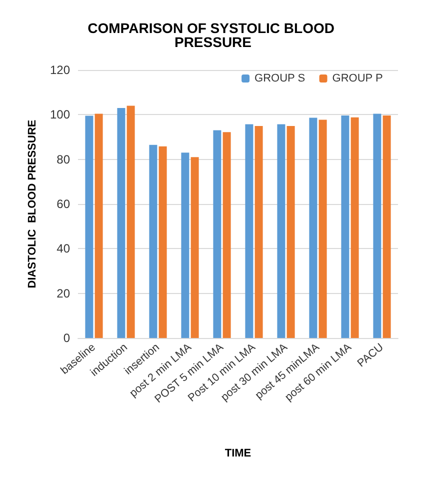 This screenshot has height=497, width=427. Describe the element at coordinates (357, 78) in the screenshot. I see `legend-label: GROUP P` at that location.